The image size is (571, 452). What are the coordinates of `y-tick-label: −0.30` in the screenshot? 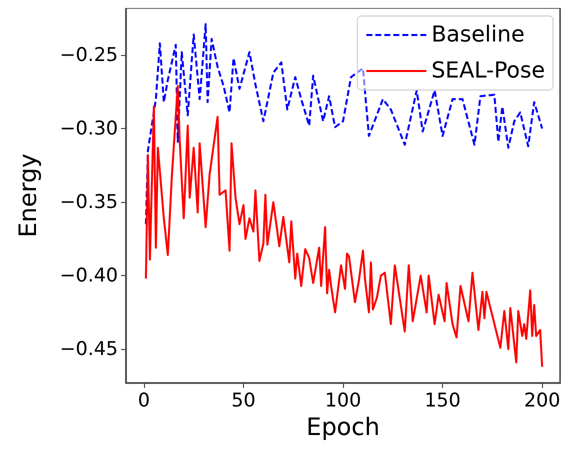 It's located at (89, 129).